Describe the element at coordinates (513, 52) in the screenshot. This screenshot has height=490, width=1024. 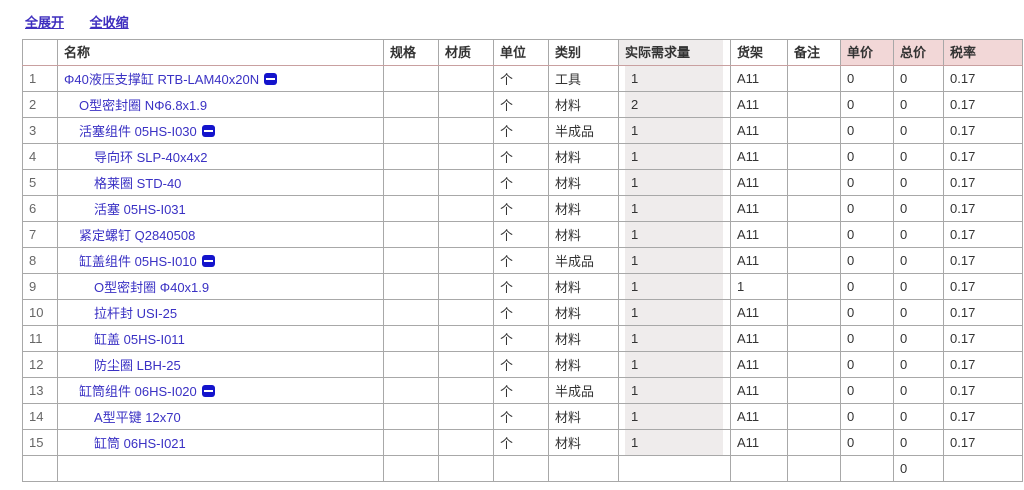
I see `column-header-label: 单位` at that location.